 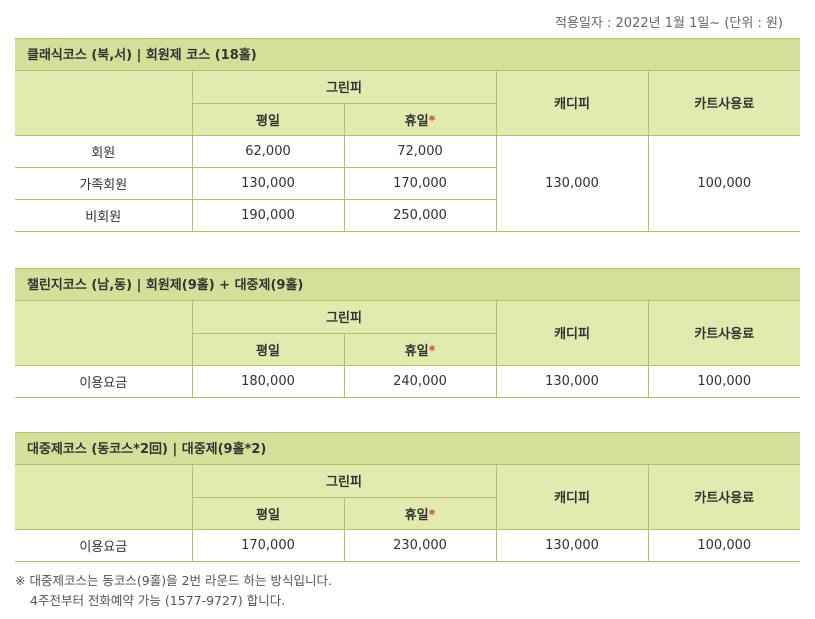 I want to click on table-row: 이용요금 170,000 230,000 130,000 100,000, so click(x=408, y=545).